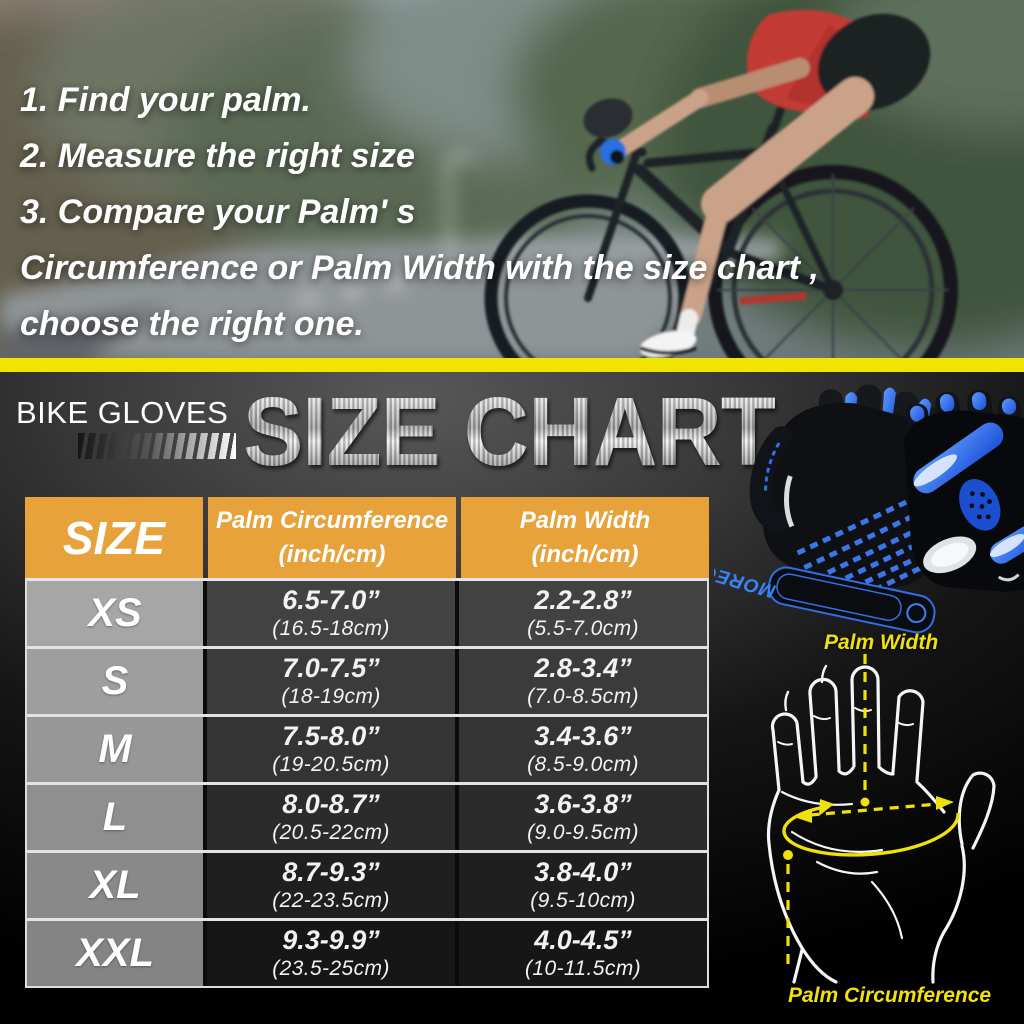  What do you see at coordinates (869, 509) in the screenshot?
I see `gloves-product-image: MOREOK` at bounding box center [869, 509].